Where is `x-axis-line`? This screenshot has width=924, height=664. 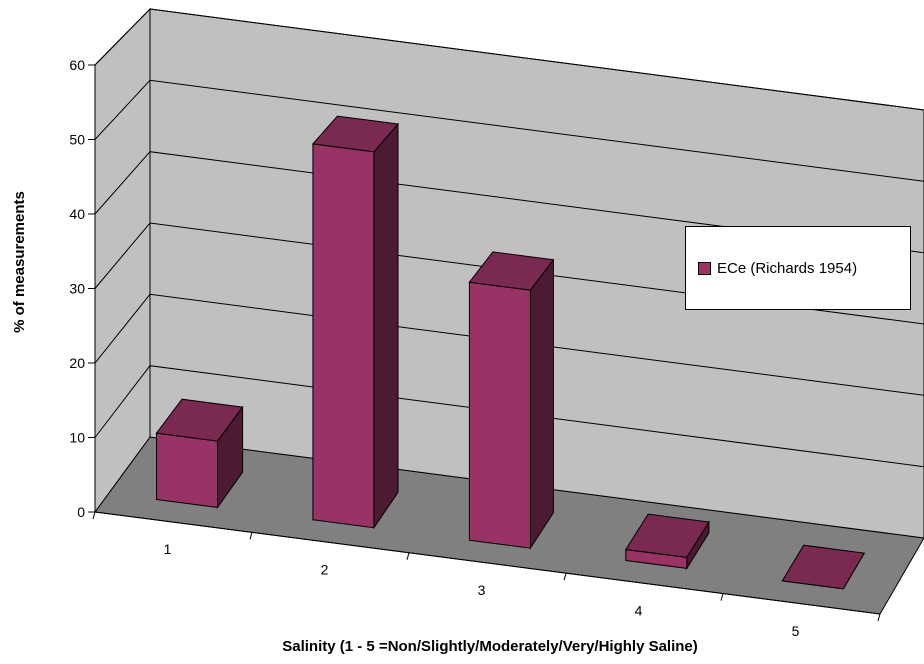 x-axis-line is located at coordinates (487, 563).